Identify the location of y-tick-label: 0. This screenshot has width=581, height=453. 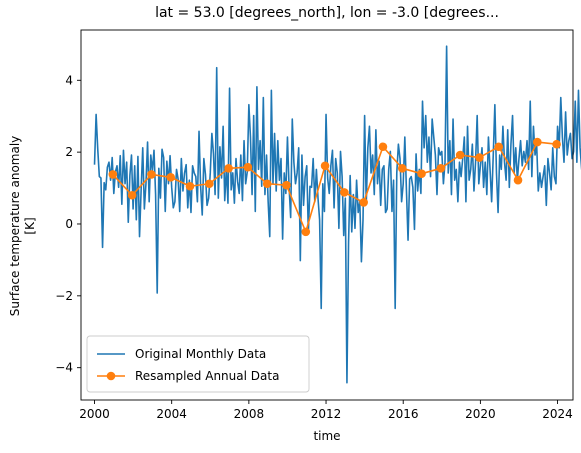
(69, 224).